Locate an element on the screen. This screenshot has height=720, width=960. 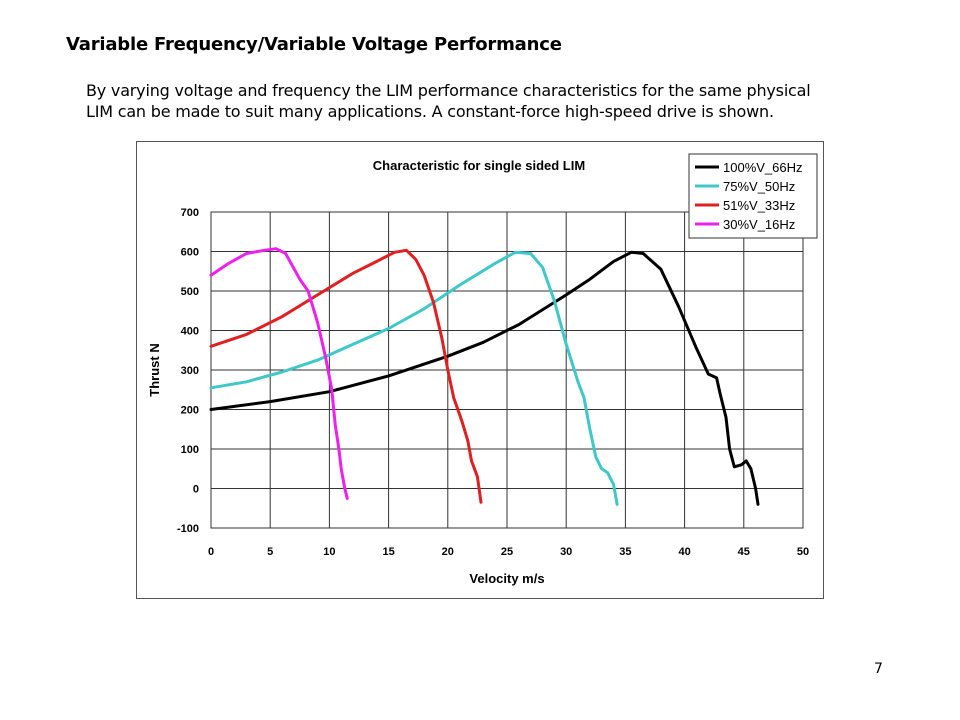
x-tick-label: 45 is located at coordinates (744, 552).